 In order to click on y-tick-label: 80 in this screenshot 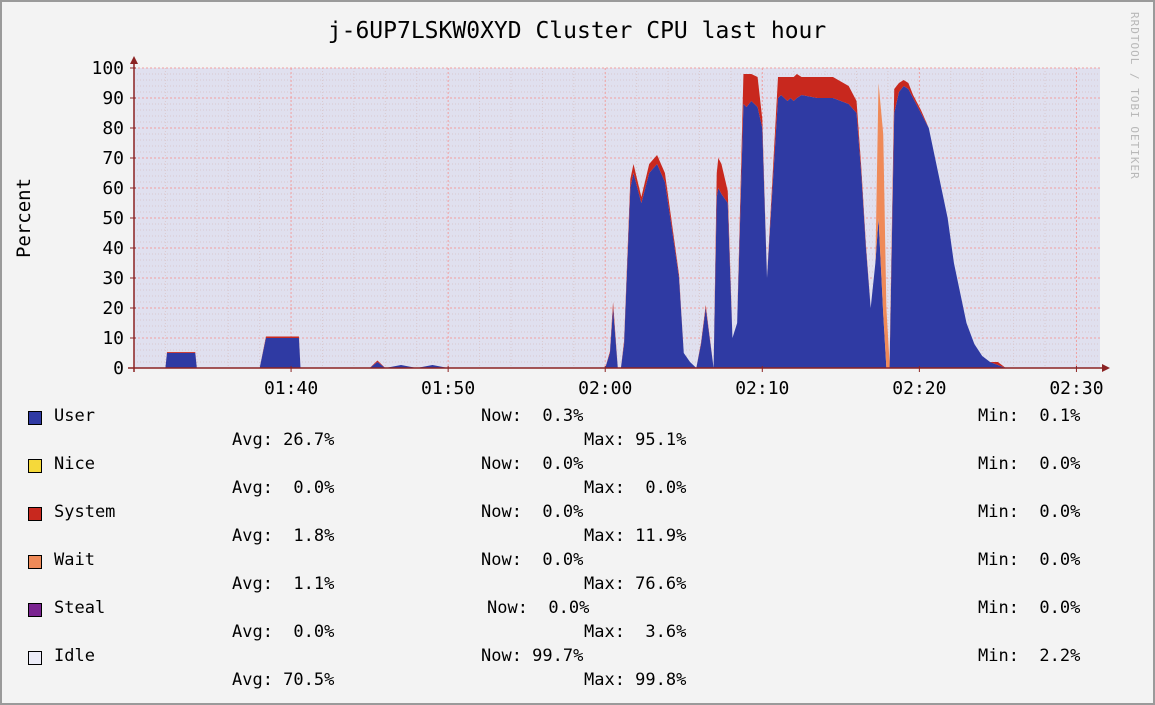, I will do `click(113, 128)`.